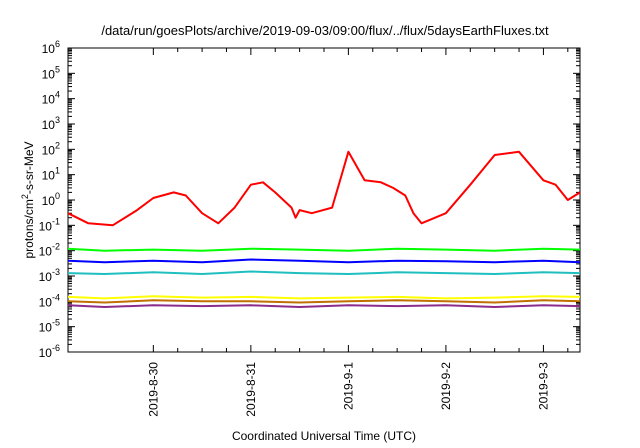 The width and height of the screenshot is (640, 448). I want to click on y-tick-label: 10⁰, so click(51, 199).